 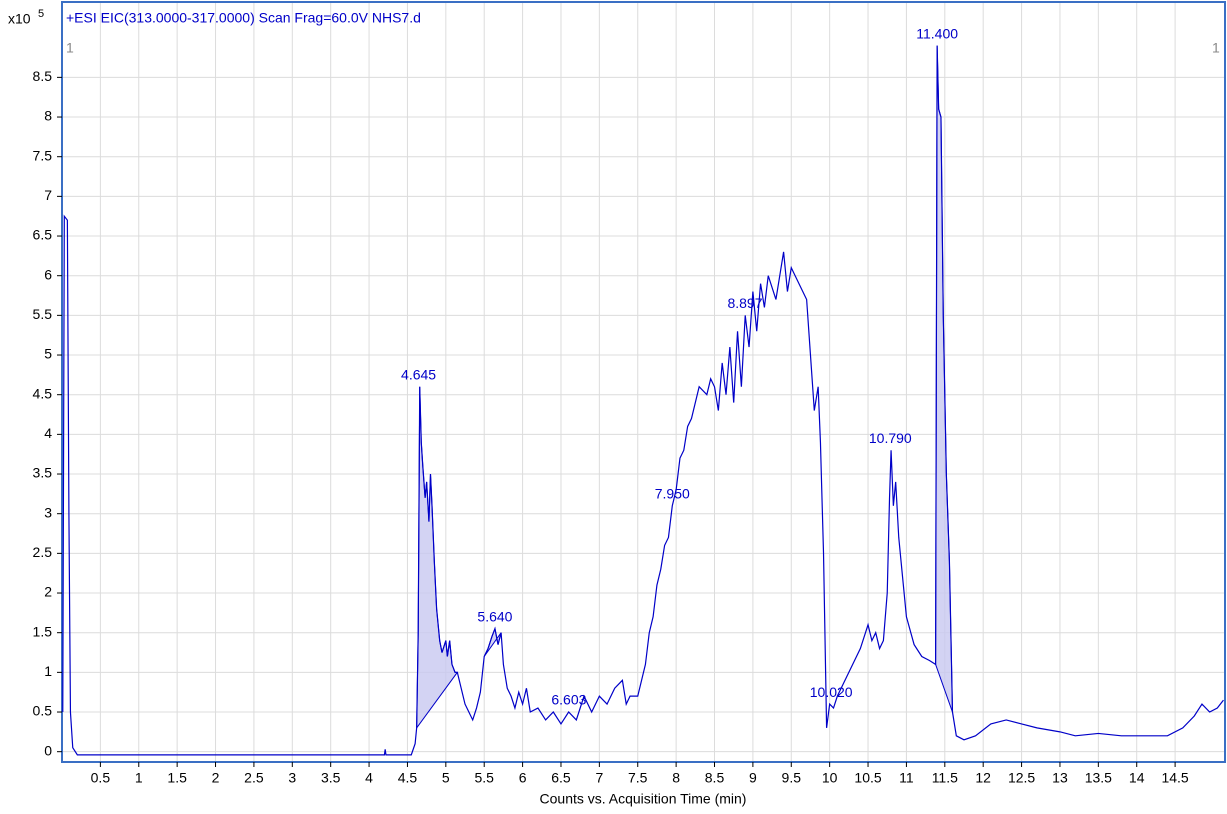 I want to click on y-tick-label: 8.5, so click(x=43, y=76).